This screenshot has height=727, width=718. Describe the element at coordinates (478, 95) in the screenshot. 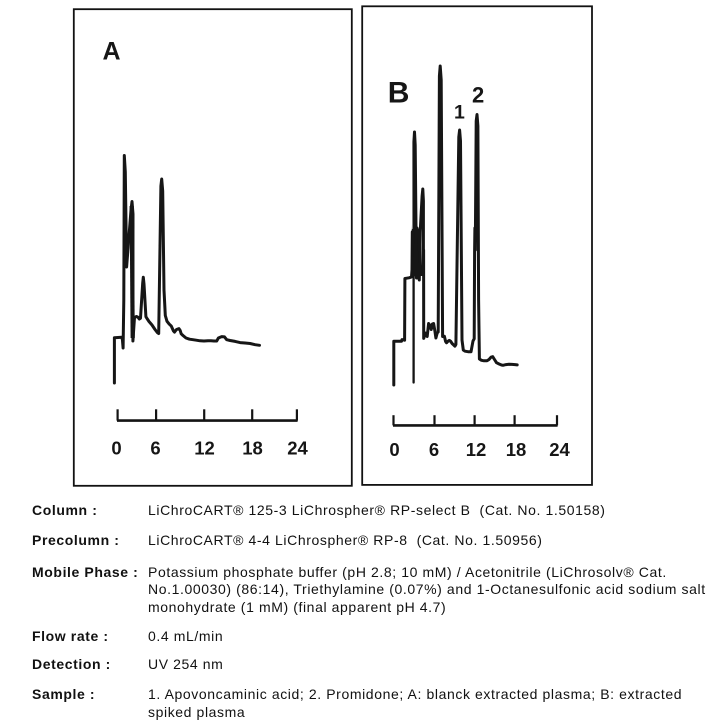

I see `svg-text: 2` at that location.